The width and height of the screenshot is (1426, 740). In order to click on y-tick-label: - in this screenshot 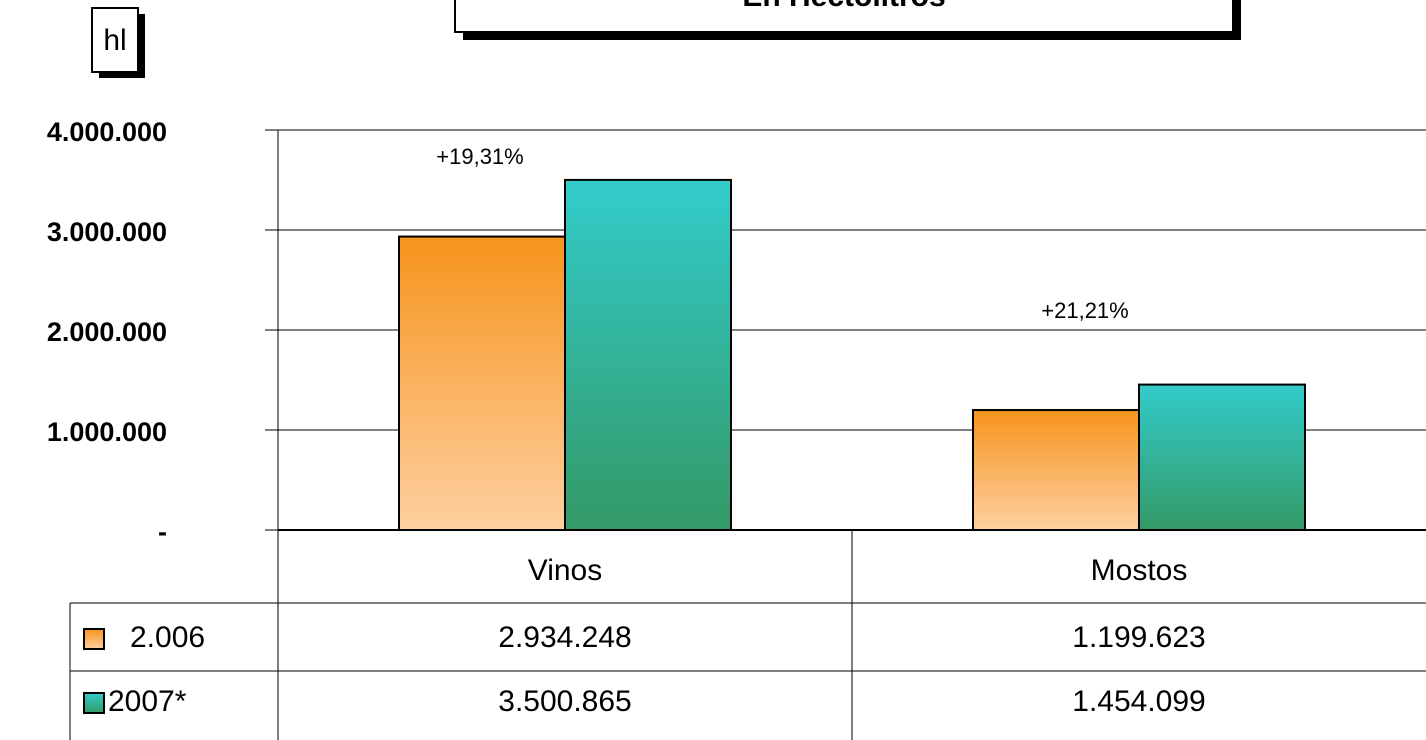, I will do `click(162, 532)`.